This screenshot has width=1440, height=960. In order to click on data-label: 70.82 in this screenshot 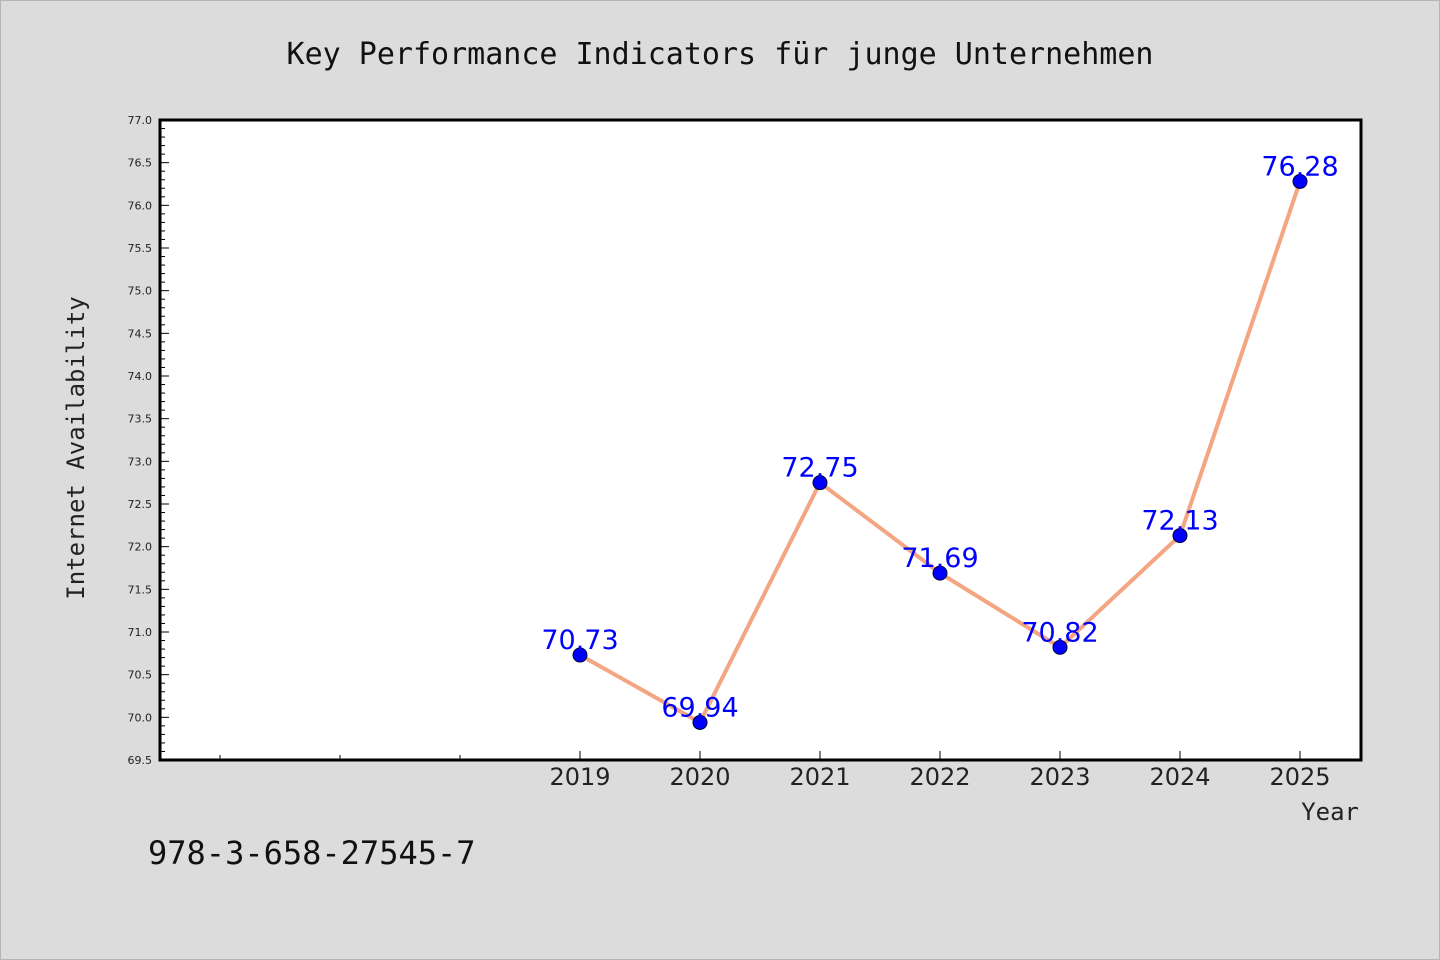, I will do `click(1059, 632)`.